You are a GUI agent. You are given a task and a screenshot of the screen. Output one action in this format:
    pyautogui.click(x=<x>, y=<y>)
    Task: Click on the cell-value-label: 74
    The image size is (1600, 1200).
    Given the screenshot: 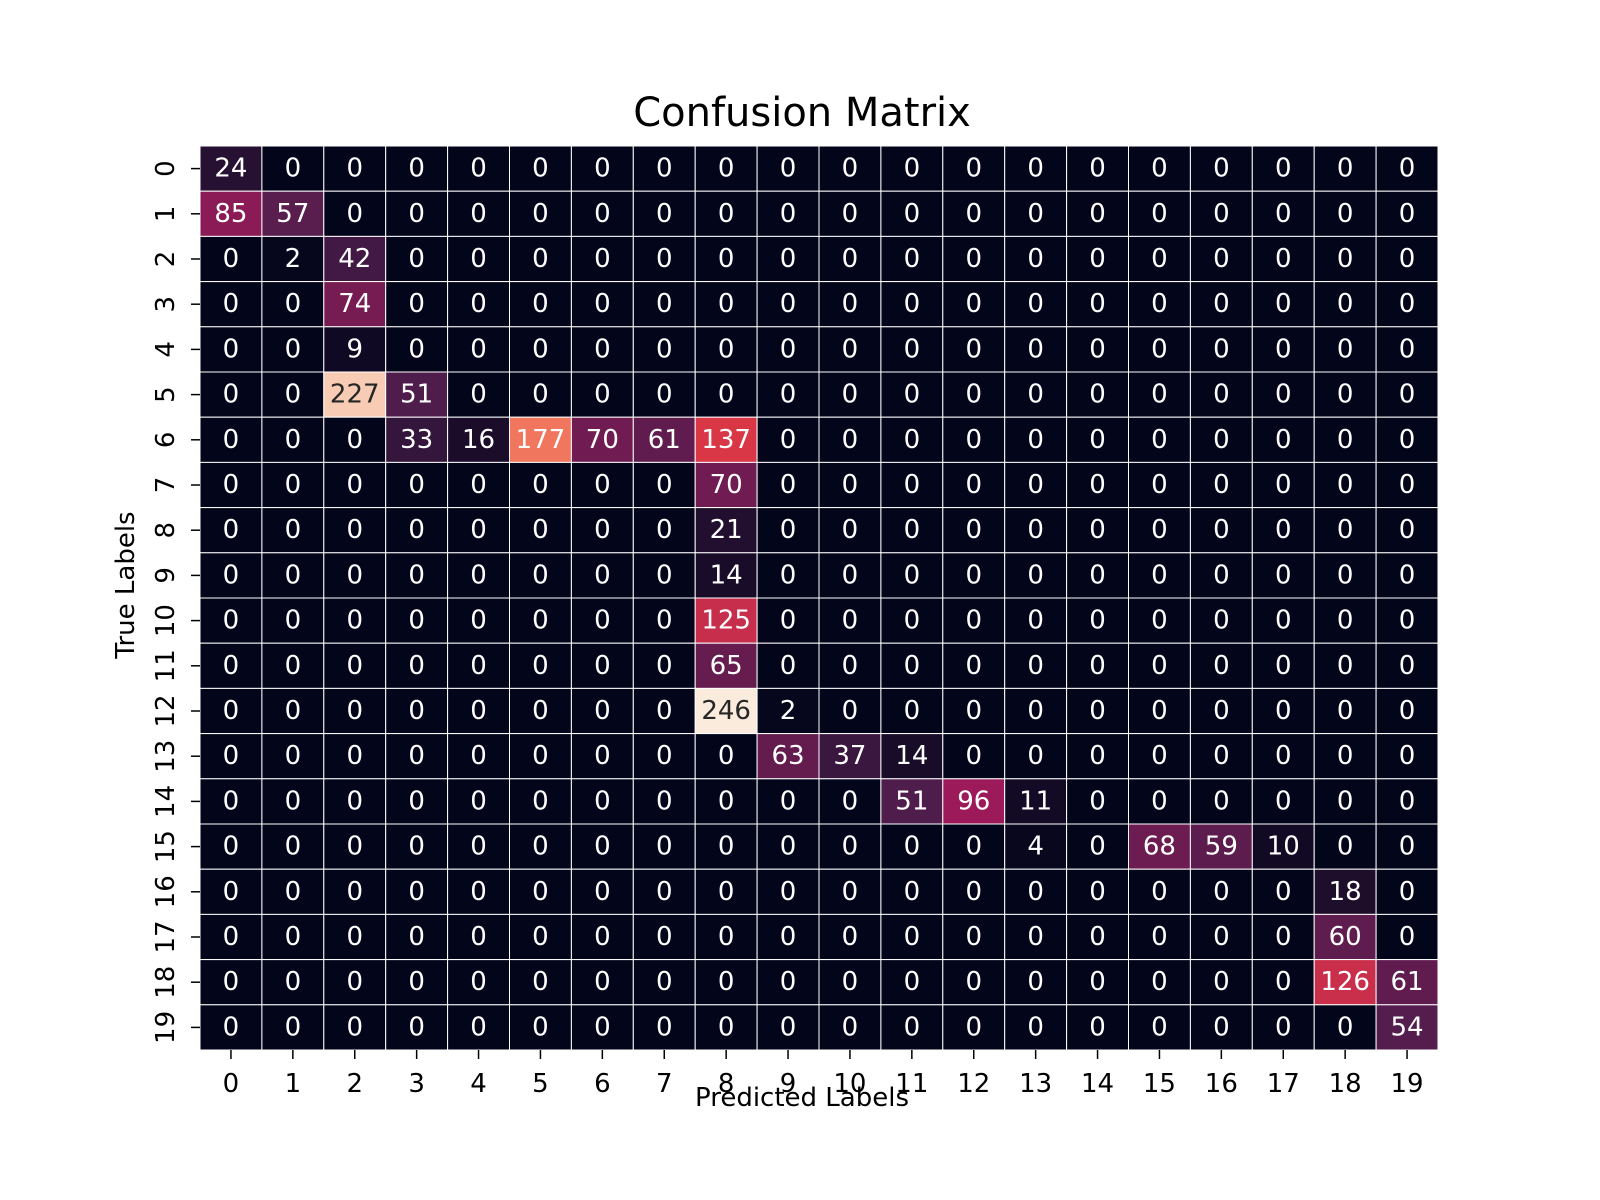 What is the action you would take?
    pyautogui.click(x=354, y=304)
    